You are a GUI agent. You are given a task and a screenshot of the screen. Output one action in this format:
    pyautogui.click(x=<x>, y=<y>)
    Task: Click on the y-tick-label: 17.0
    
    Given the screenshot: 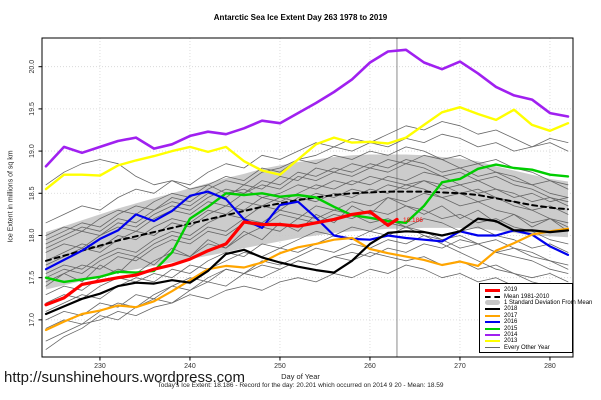 What is the action you would take?
    pyautogui.click(x=32, y=320)
    